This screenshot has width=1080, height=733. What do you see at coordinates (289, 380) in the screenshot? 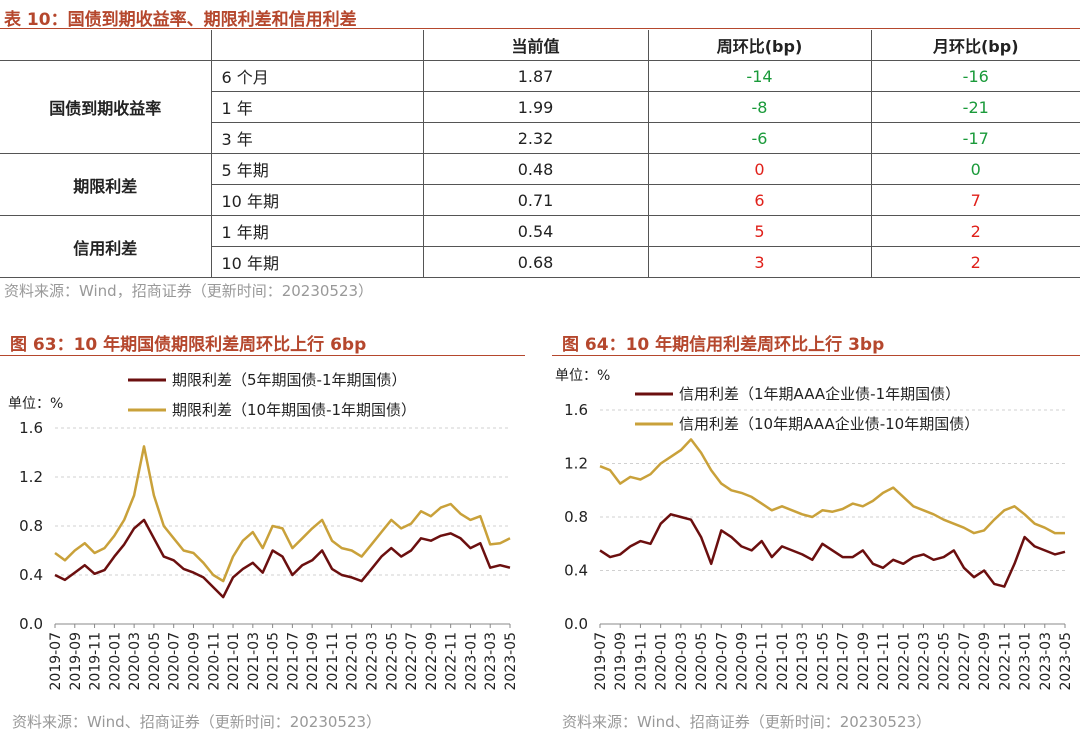
I see `legend-label: 期限利差（5年期国债-1年期国债）` at bounding box center [289, 380].